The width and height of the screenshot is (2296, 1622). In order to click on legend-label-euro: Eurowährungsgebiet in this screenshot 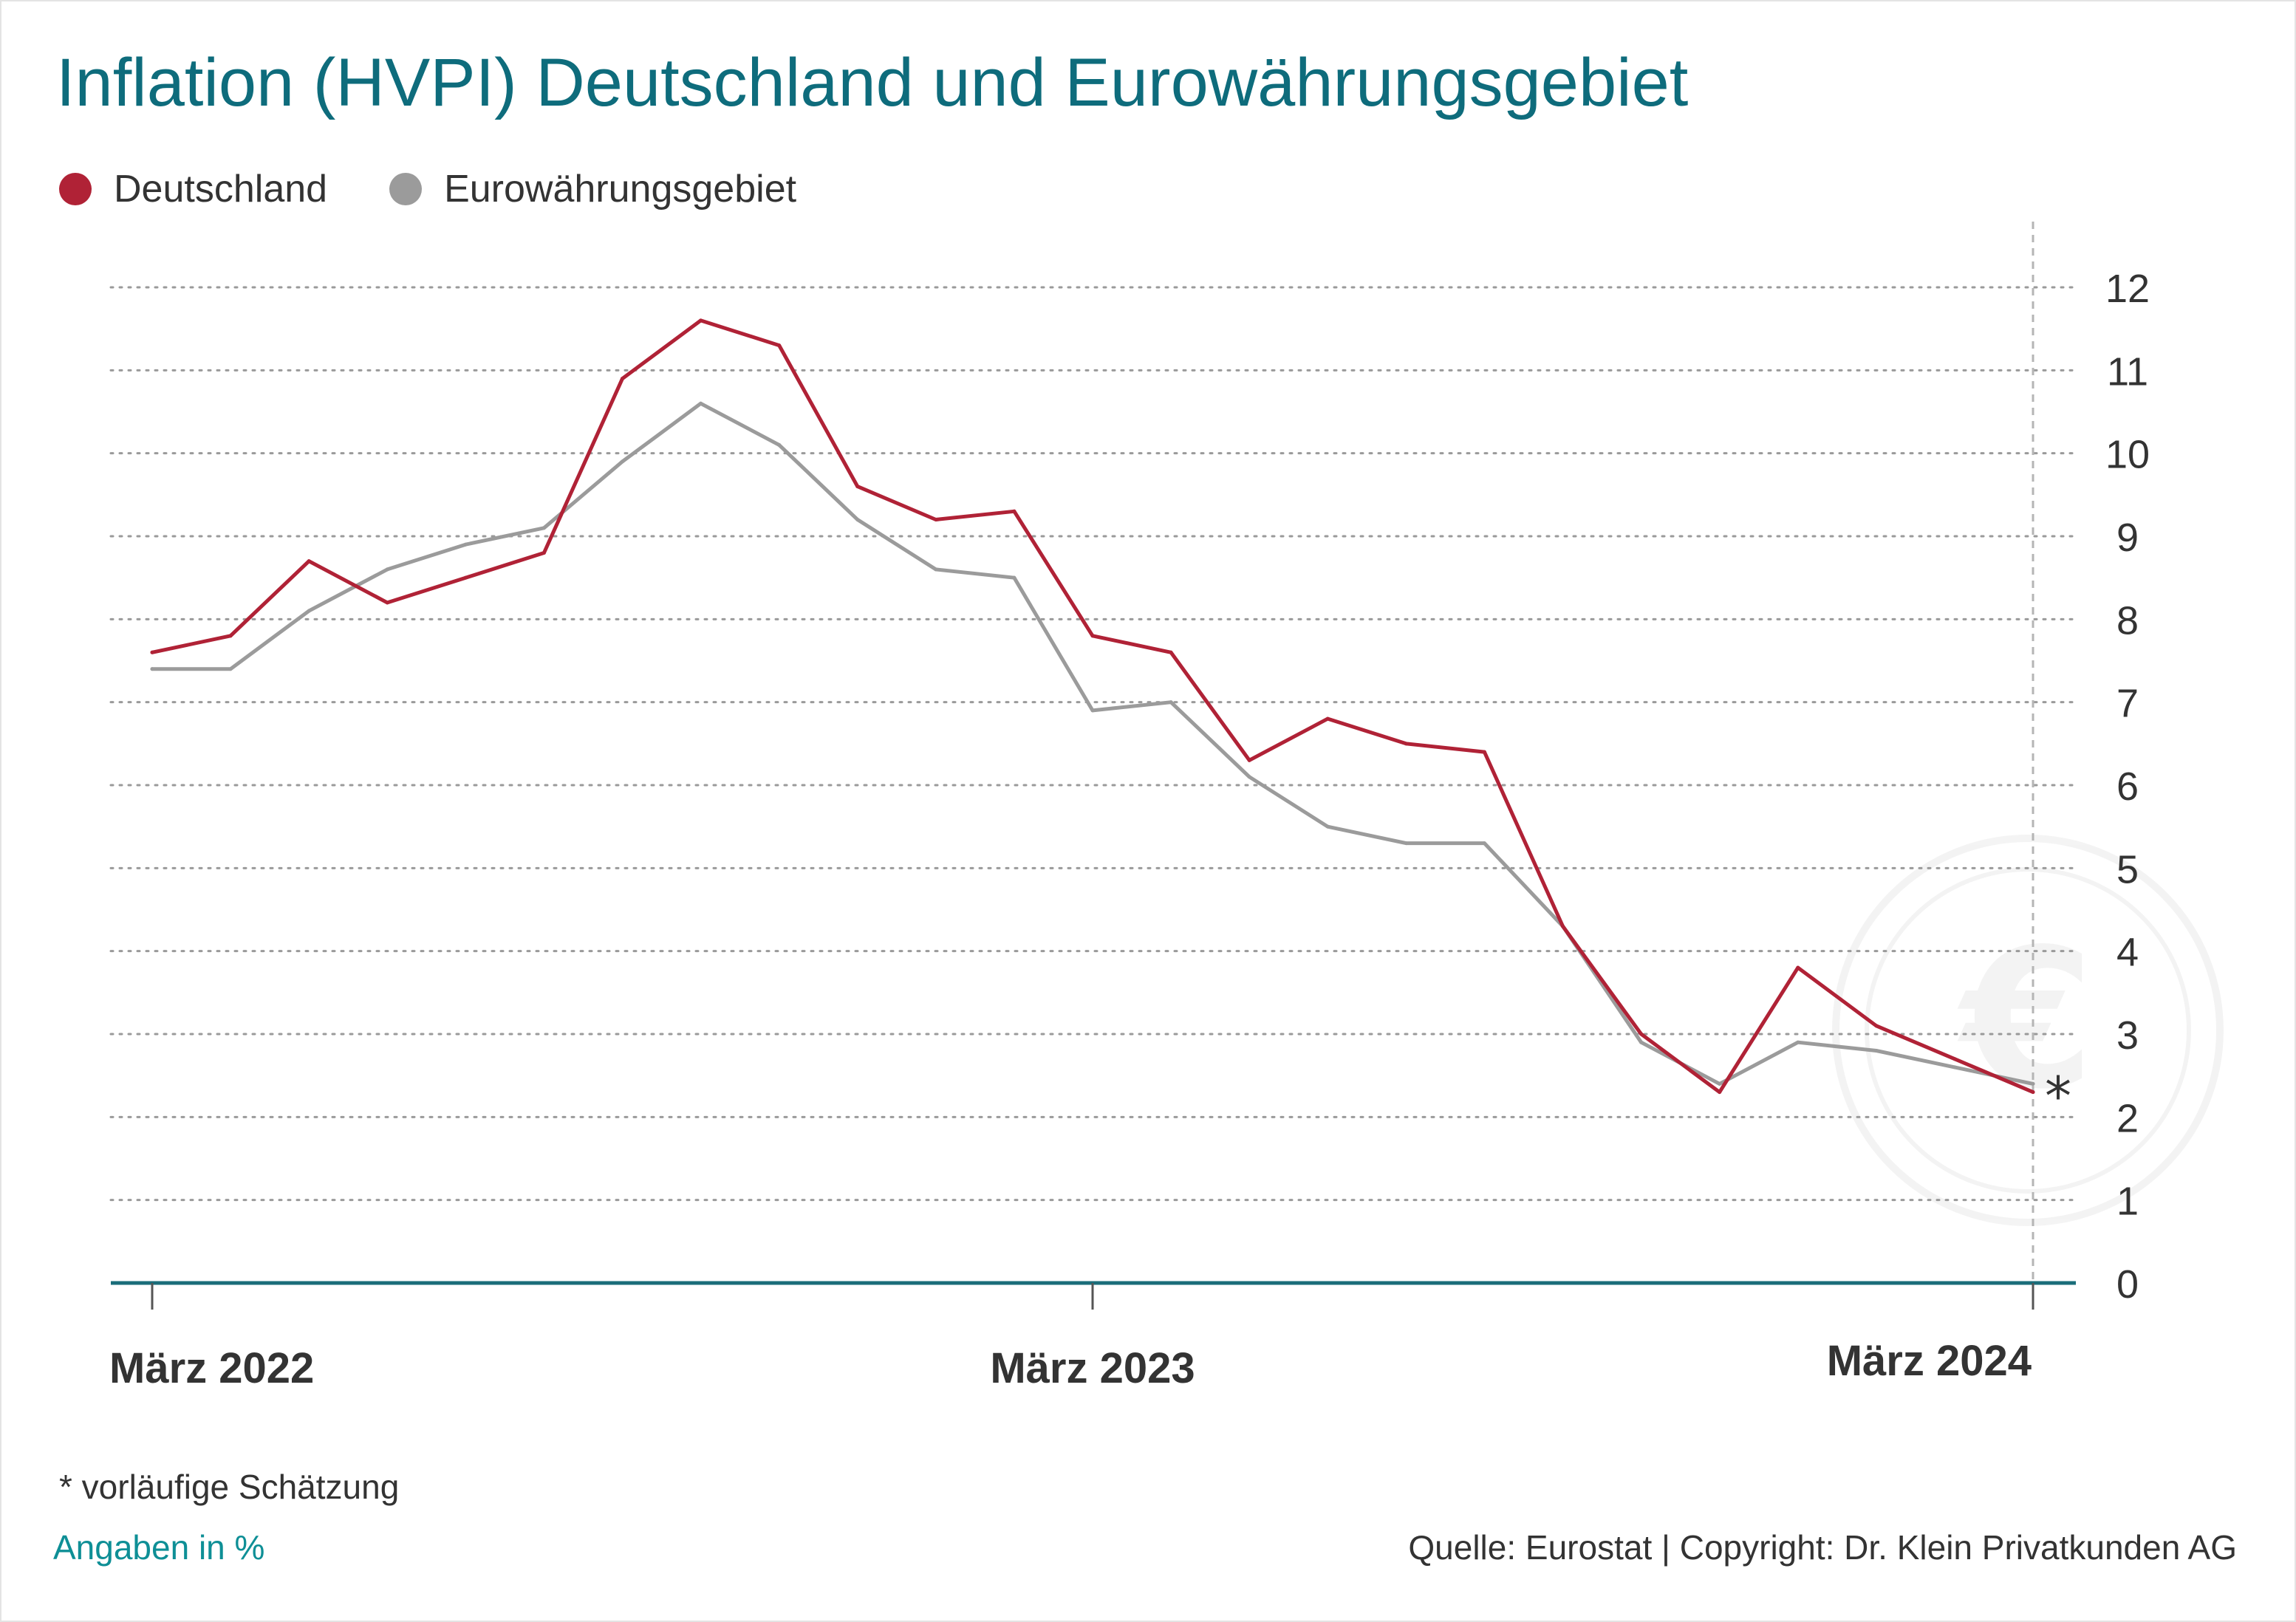, I will do `click(620, 189)`.